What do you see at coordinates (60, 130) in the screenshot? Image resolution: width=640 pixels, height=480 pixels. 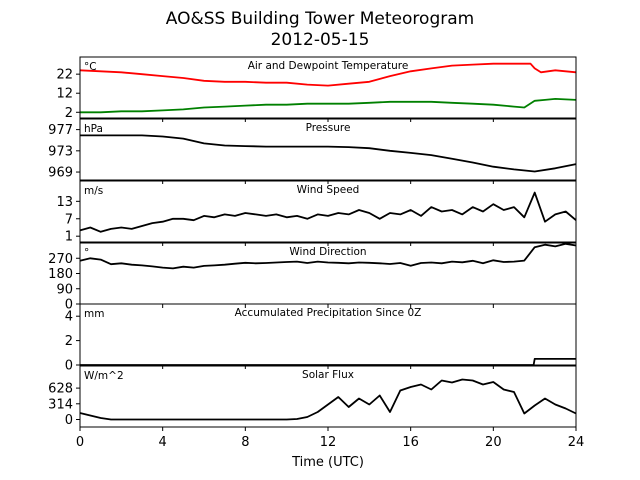 I see `panel-1-ytick-label-2: 977` at bounding box center [60, 130].